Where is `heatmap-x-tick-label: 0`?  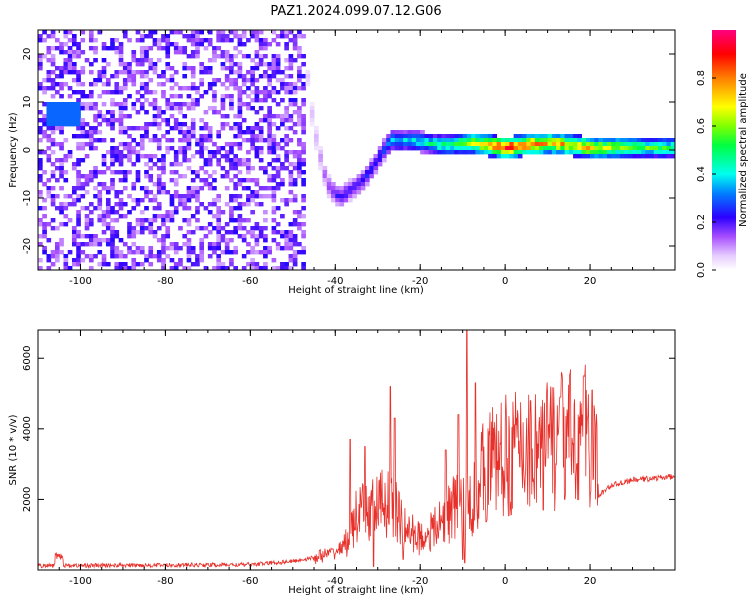
heatmap-x-tick-label: 0 is located at coordinates (505, 281).